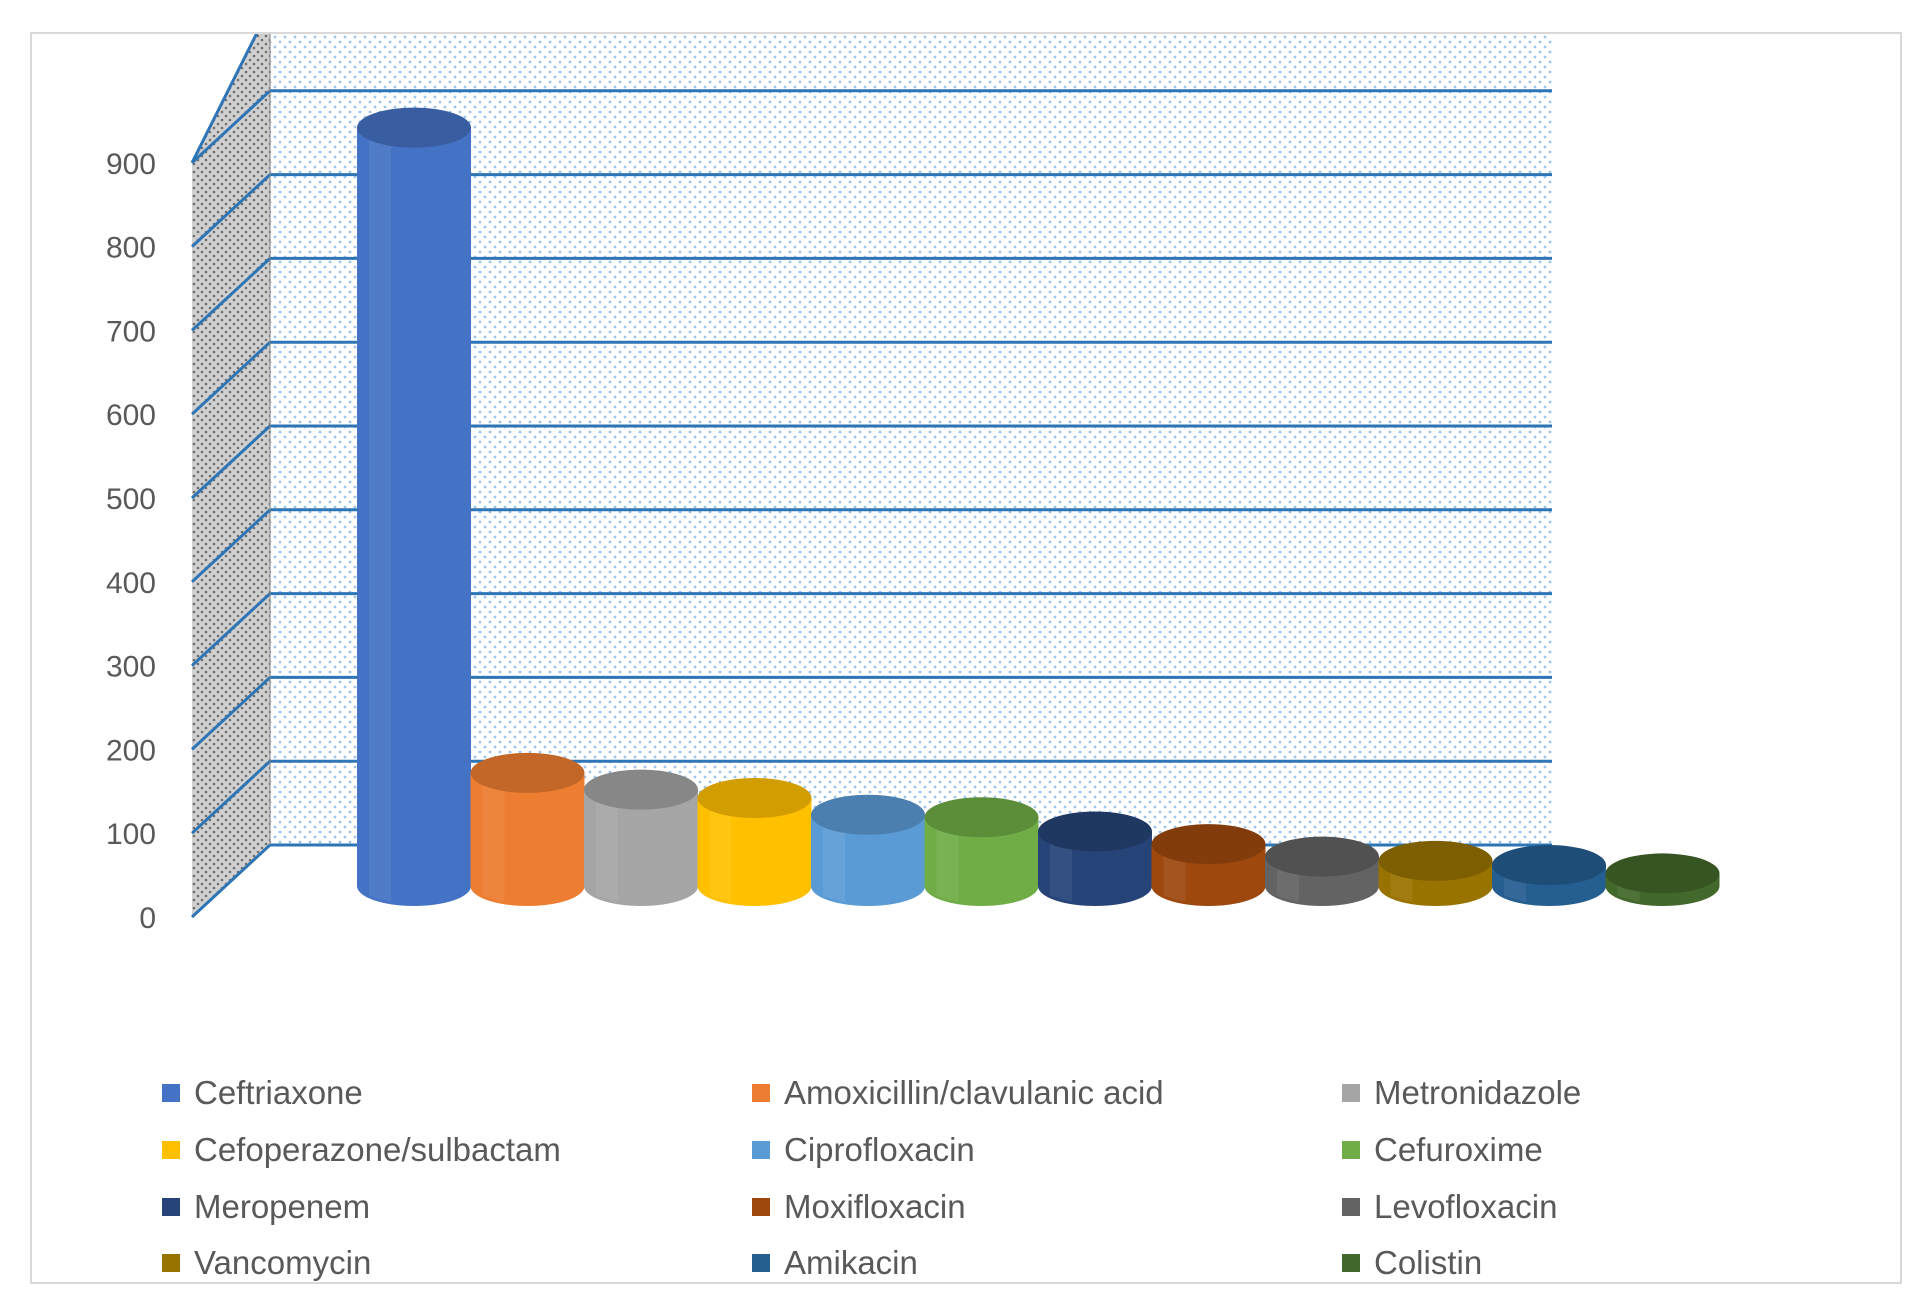  Describe the element at coordinates (1466, 1206) in the screenshot. I see `legend-label: Levofloxacin` at that location.